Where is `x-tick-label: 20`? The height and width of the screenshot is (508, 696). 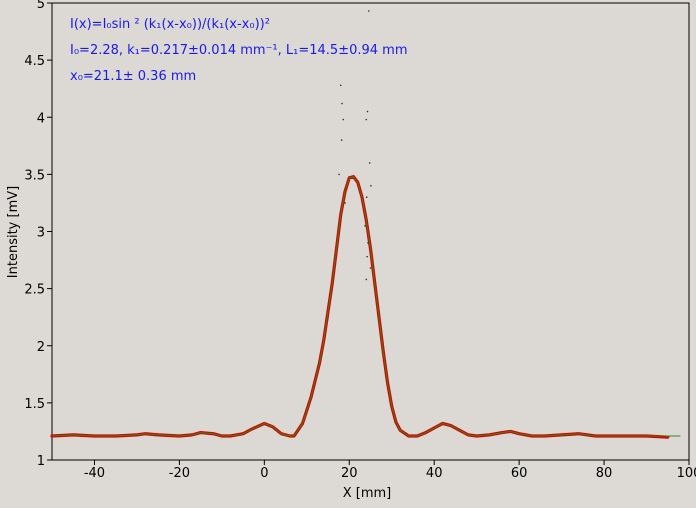 x-tick-label: 20 is located at coordinates (349, 473).